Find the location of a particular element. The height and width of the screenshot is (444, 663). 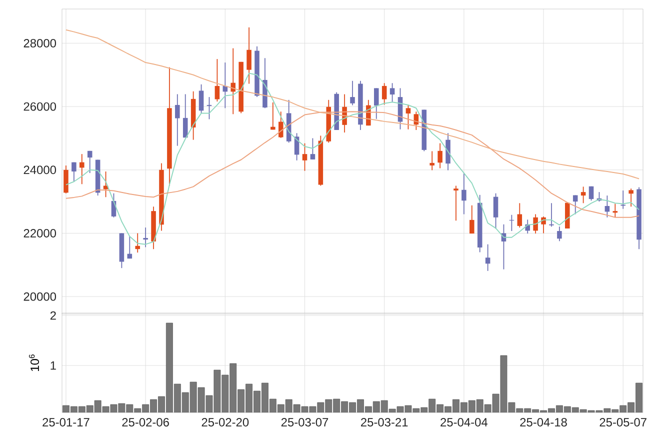

x-tick-label: 25-02-06 is located at coordinates (145, 422).